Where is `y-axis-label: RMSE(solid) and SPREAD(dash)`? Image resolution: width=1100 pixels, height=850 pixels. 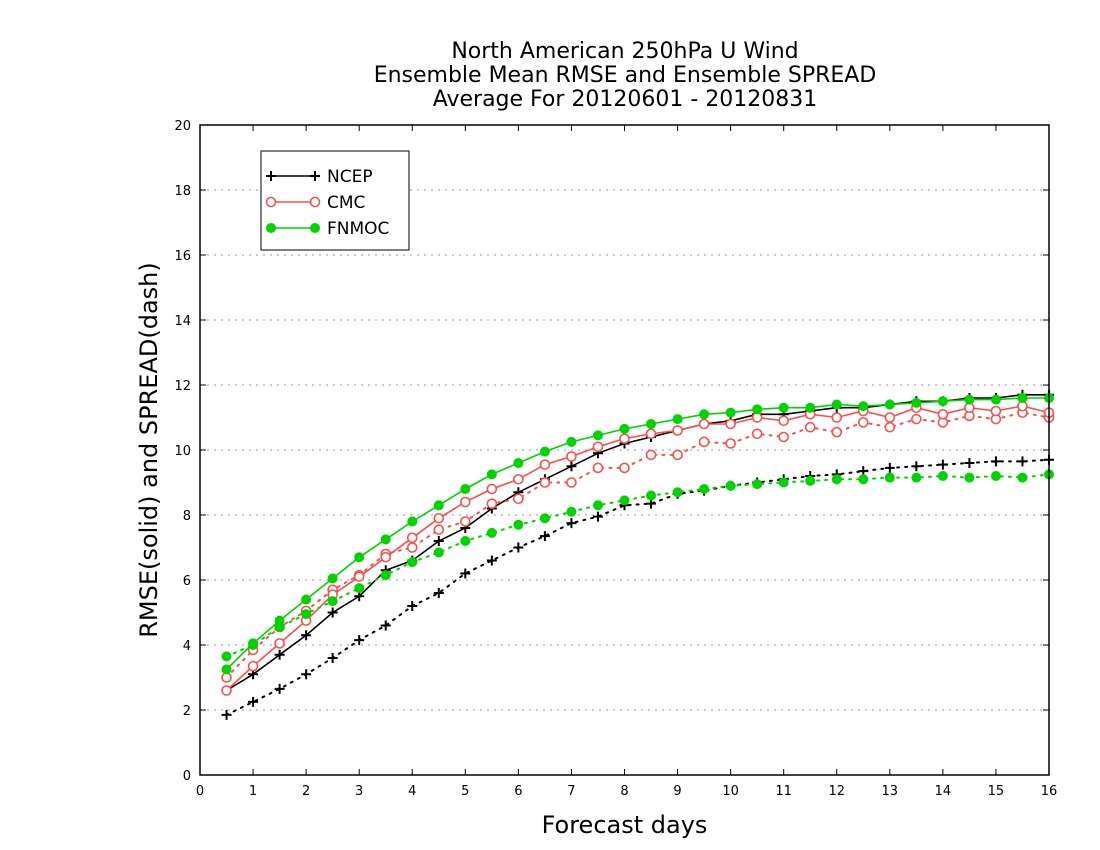 y-axis-label: RMSE(solid) and SPREAD(dash) is located at coordinates (149, 450).